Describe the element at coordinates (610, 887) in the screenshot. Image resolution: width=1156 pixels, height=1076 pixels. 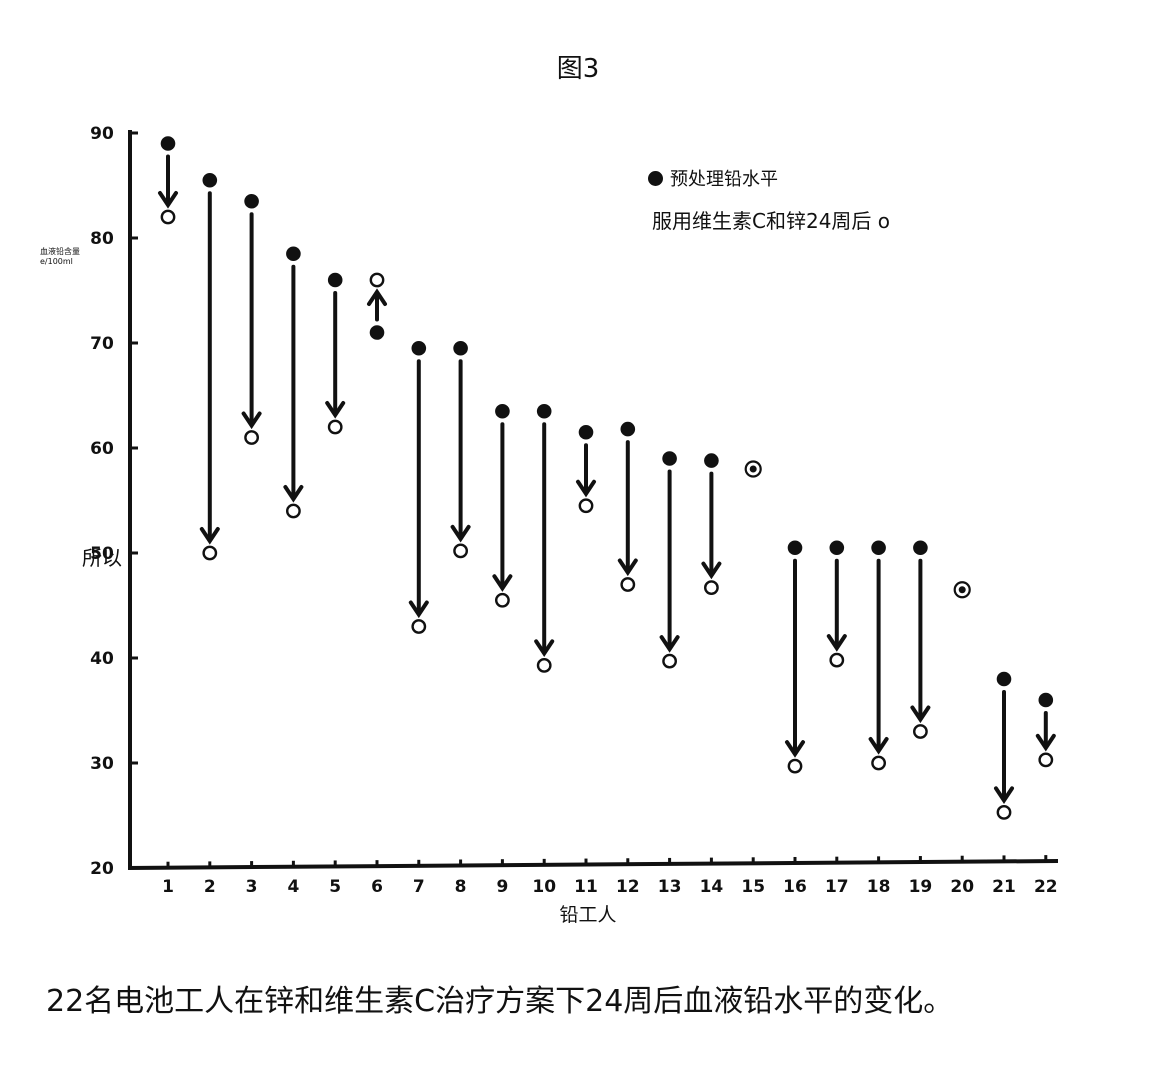
I see `x-tick-labels: 1 2 3 4 5 6 7 8 9 10 11 12 13 14 15 16 17 18 19 20 21 22` at that location.